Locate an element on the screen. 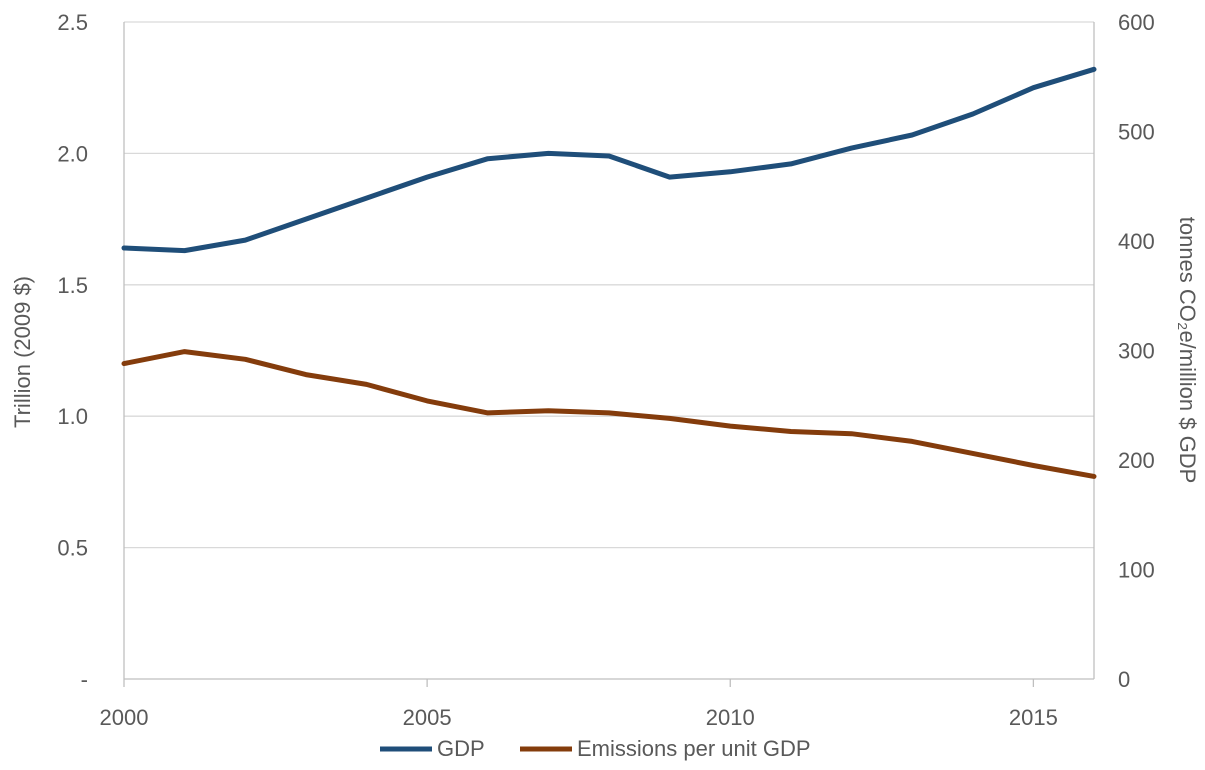 Image resolution: width=1205 pixels, height=770 pixels. legend-label-gdp: GDP is located at coordinates (461, 748).